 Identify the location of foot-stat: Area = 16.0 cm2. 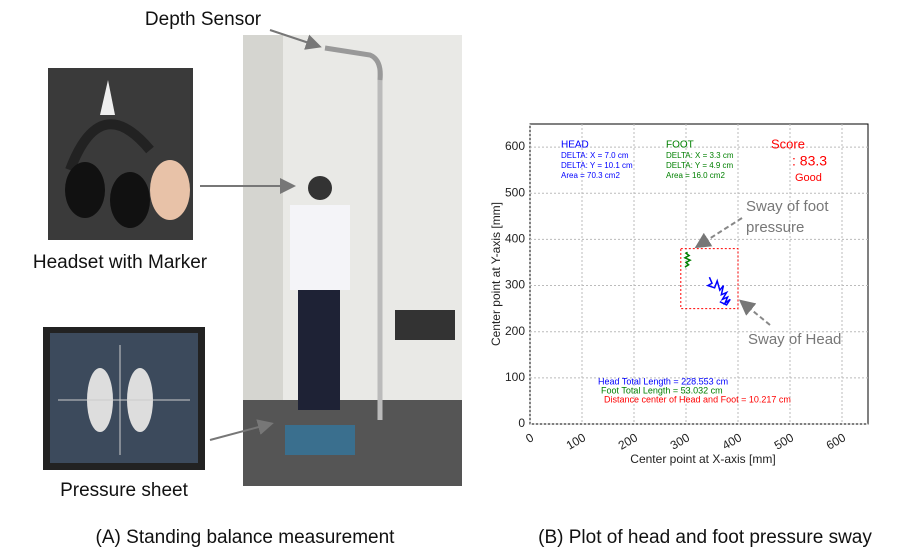
(695, 175).